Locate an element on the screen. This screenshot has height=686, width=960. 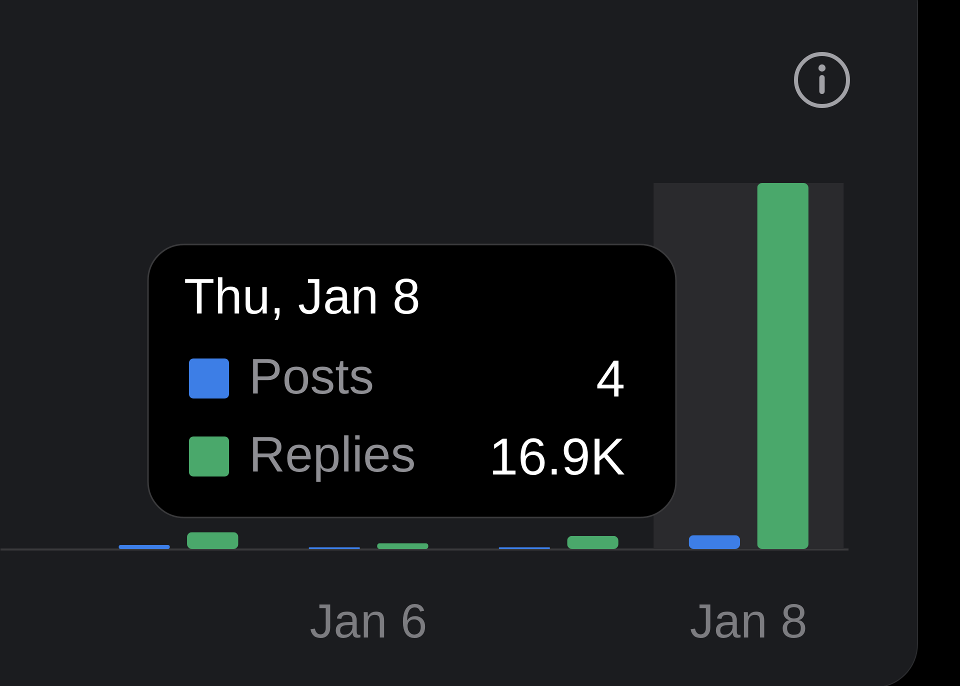
x-tick-label: Jan 6 is located at coordinates (369, 622).